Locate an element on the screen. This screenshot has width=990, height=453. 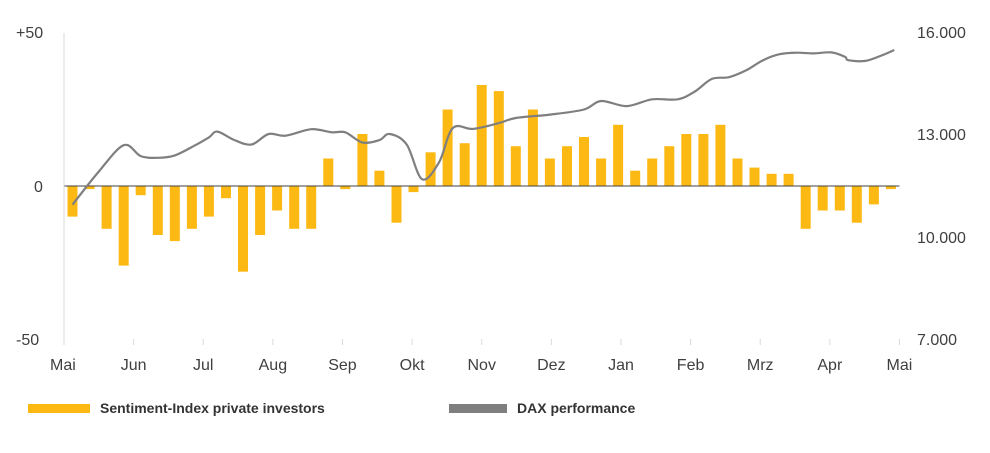
x-tick-label-8: Jan is located at coordinates (621, 365).